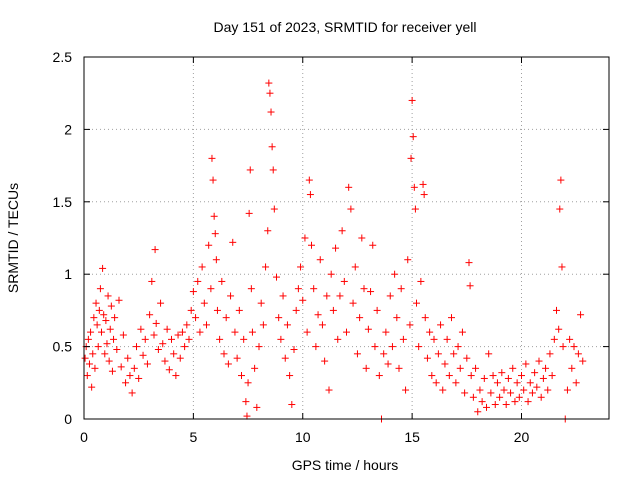 The height and width of the screenshot is (480, 640). Describe the element at coordinates (63, 347) in the screenshot. I see `y-tick-label: 0.5` at that location.